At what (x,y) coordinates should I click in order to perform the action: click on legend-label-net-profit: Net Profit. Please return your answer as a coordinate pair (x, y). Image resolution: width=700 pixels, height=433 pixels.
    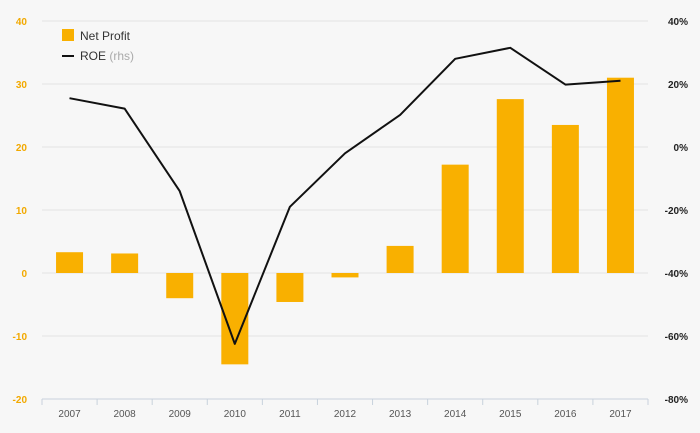
    Looking at the image, I should click on (105, 36).